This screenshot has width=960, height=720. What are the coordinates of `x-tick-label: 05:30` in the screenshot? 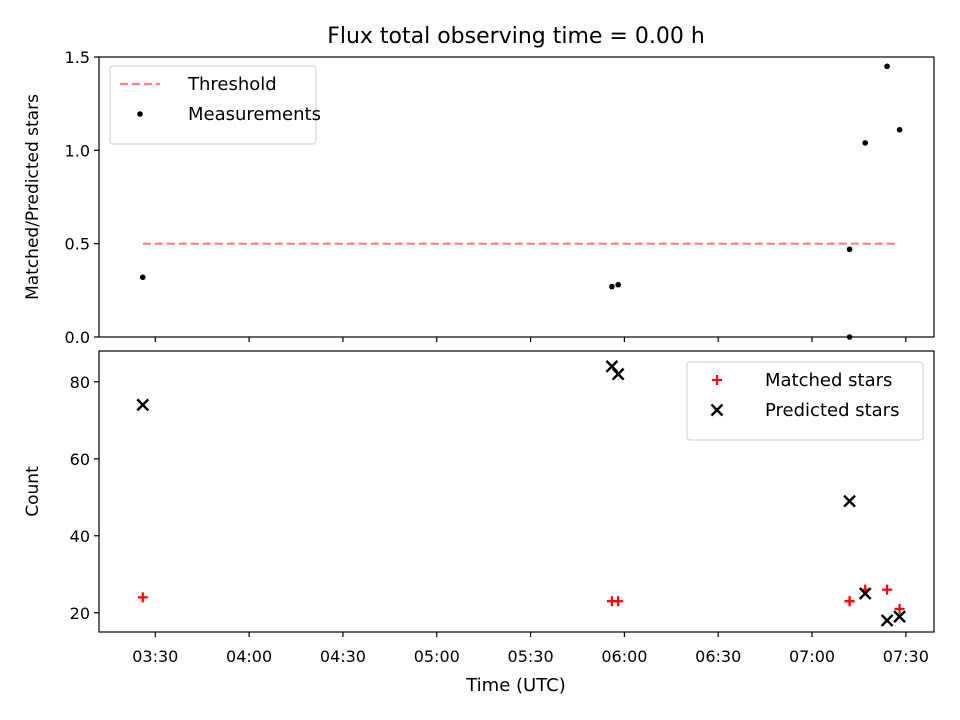 It's located at (531, 656).